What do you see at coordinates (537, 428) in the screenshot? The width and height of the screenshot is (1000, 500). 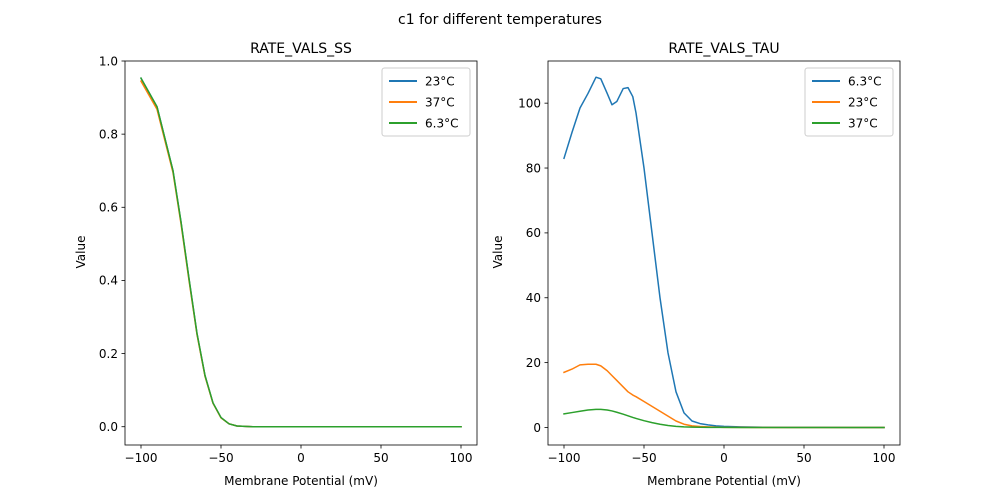 I see `y-tick-label: 0` at bounding box center [537, 428].